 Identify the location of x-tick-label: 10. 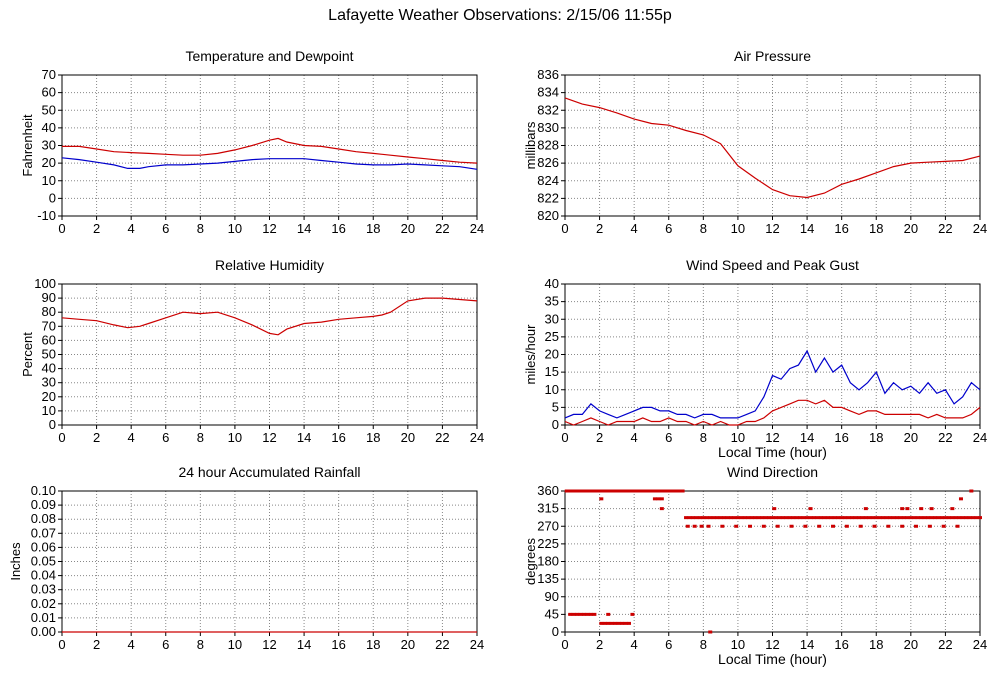
(738, 644).